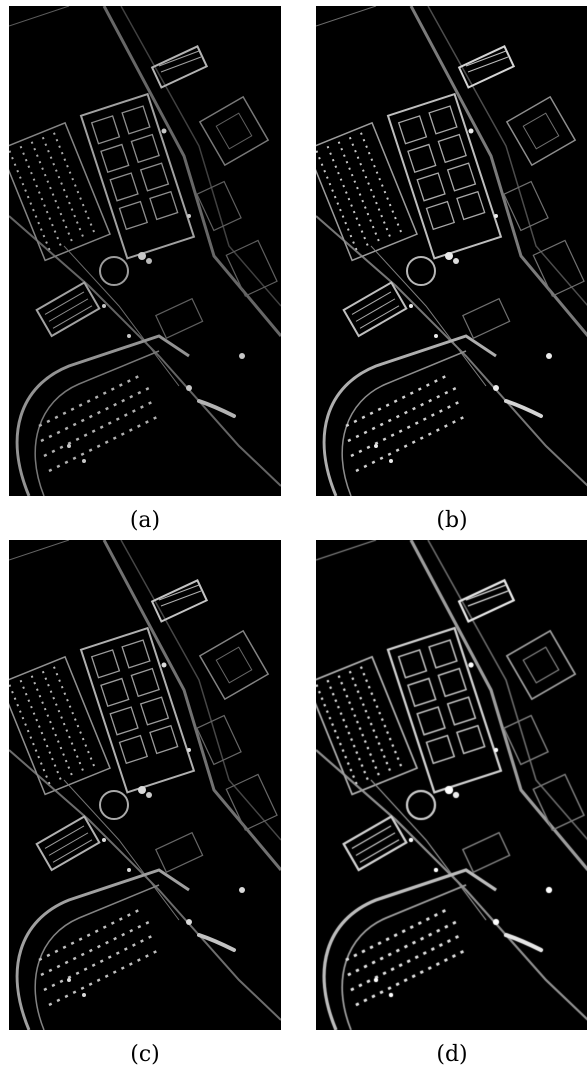 The width and height of the screenshot is (587, 1076). What do you see at coordinates (145, 520) in the screenshot?
I see `panel-a-caption: (a)` at bounding box center [145, 520].